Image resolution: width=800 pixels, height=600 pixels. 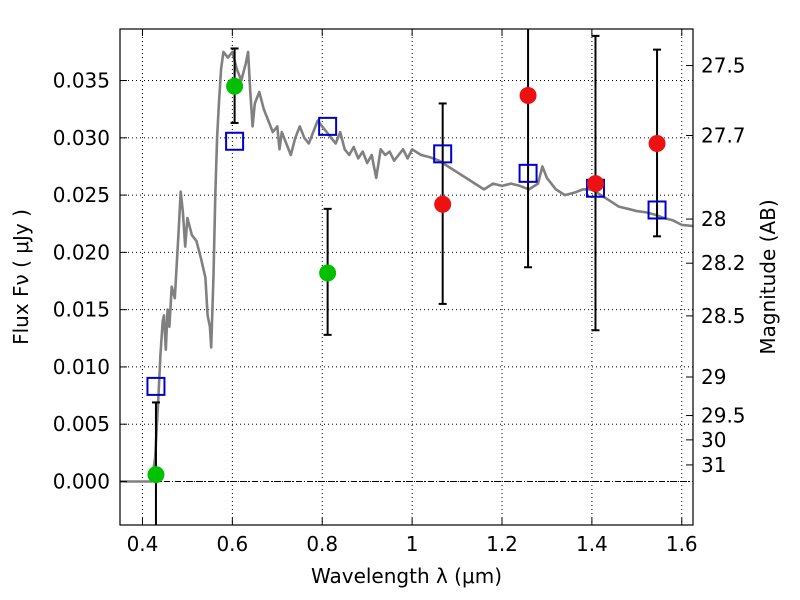 What do you see at coordinates (682, 544) in the screenshot?
I see `x-tick-label: 1.6` at bounding box center [682, 544].